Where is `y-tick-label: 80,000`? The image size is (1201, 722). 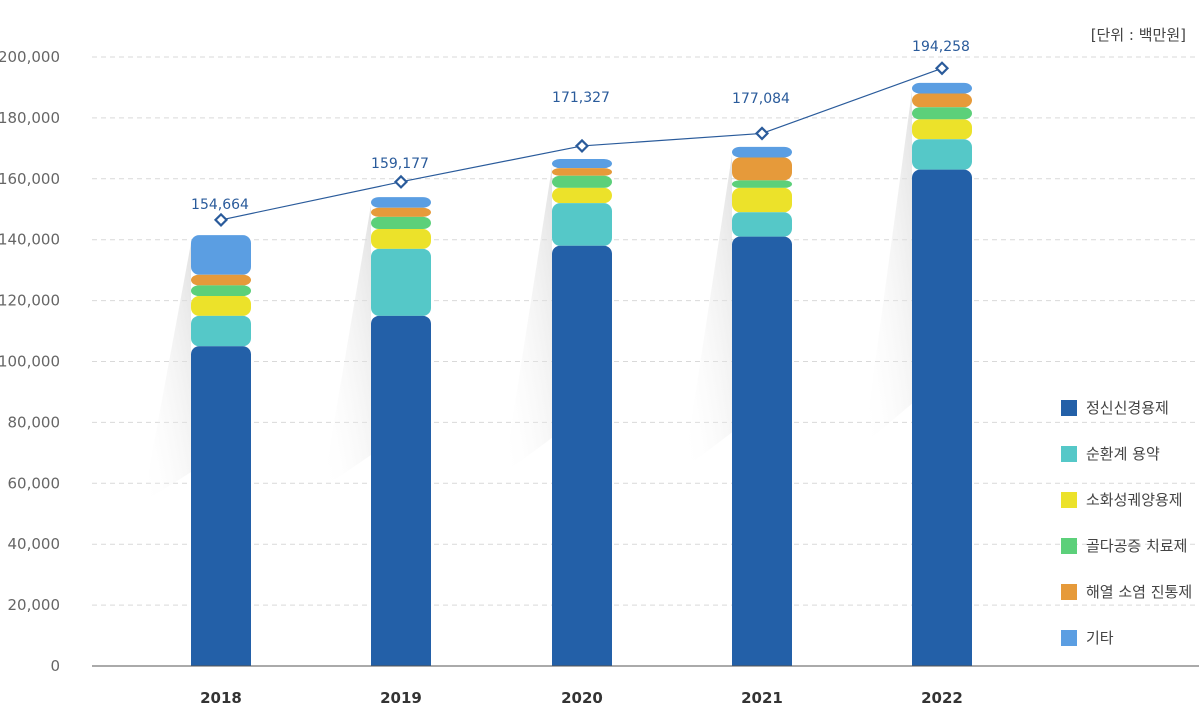
y-tick-label: 80,000 is located at coordinates (34, 422).